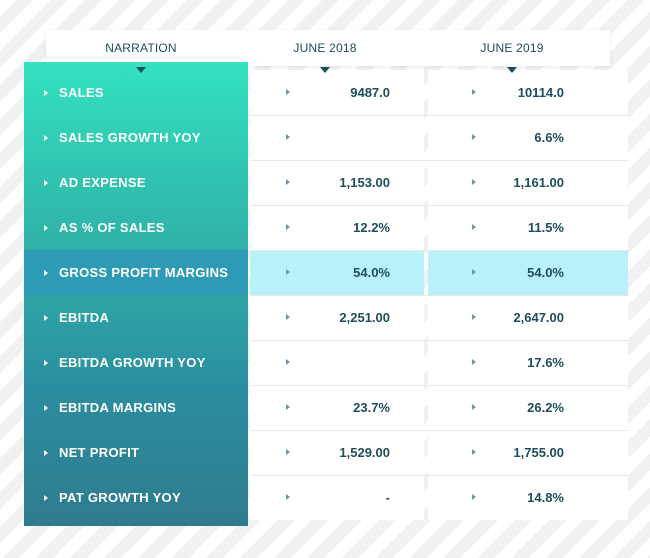  I want to click on row-label: SALES GROWTH YOY, so click(136, 137).